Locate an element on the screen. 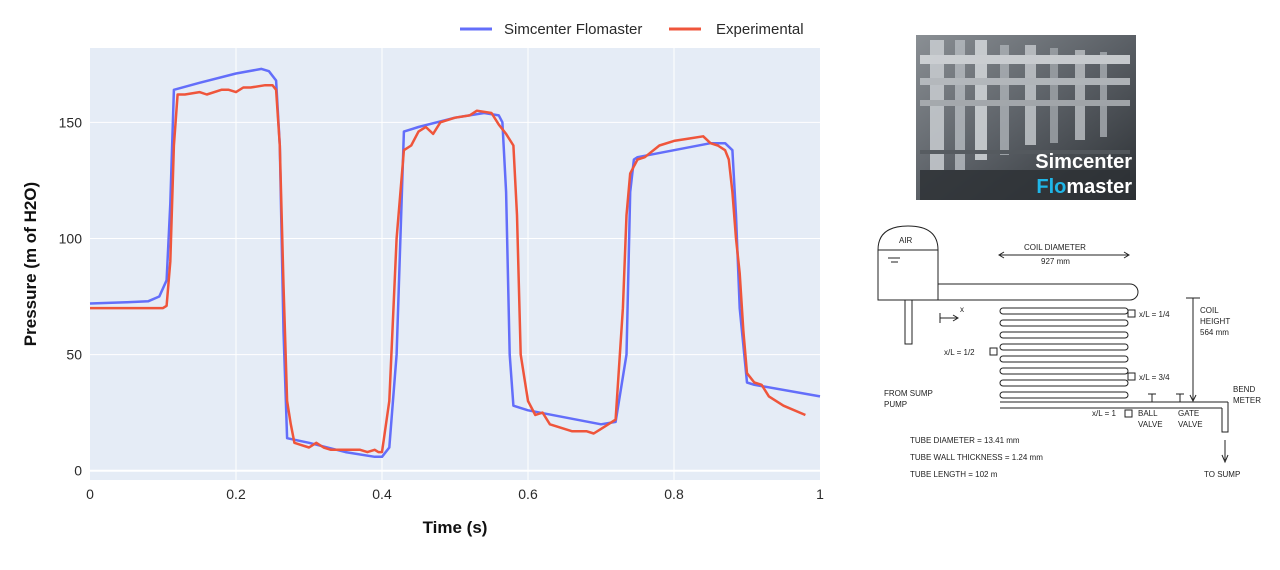 The height and width of the screenshot is (570, 1280). air-label: AIR is located at coordinates (906, 240).